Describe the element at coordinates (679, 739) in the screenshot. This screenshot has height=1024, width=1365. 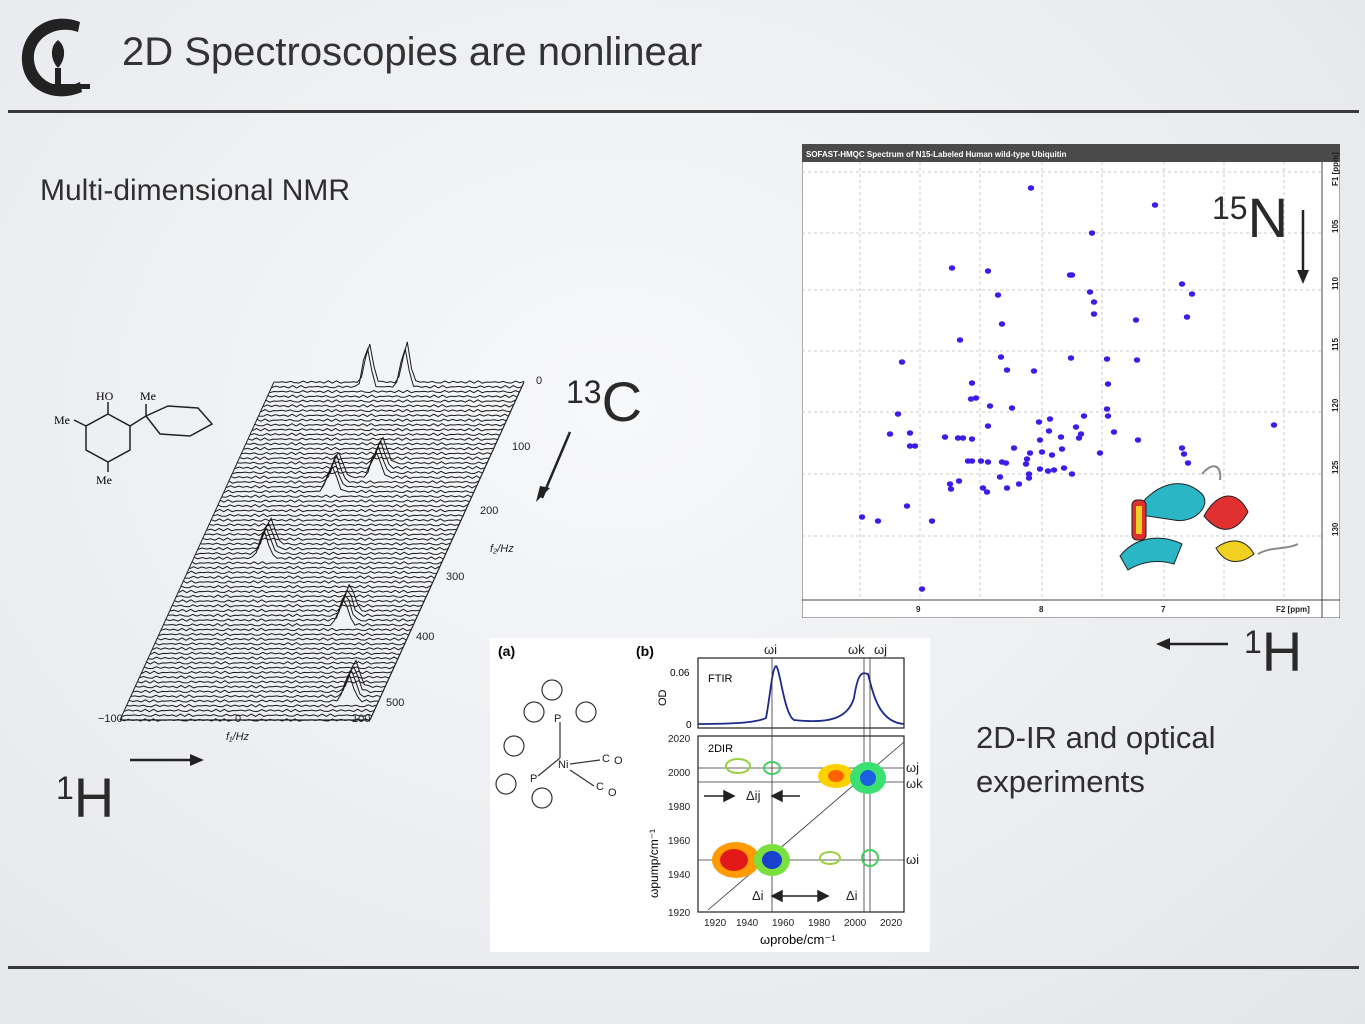
I see `pump-tick-2020: 2020` at that location.